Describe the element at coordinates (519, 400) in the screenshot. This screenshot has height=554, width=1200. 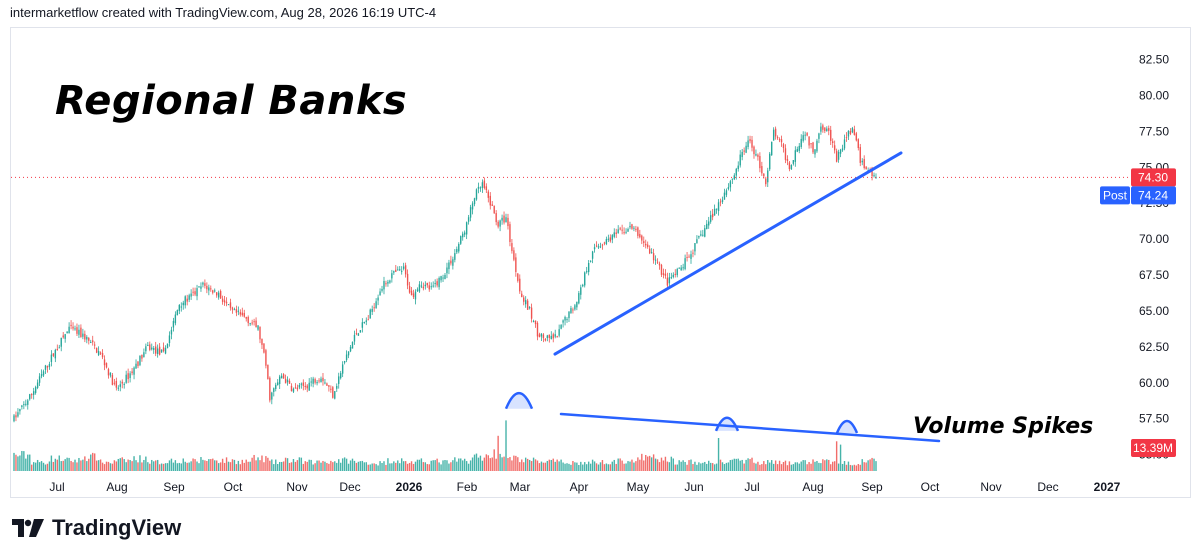
I see `volume-spike-arc` at that location.